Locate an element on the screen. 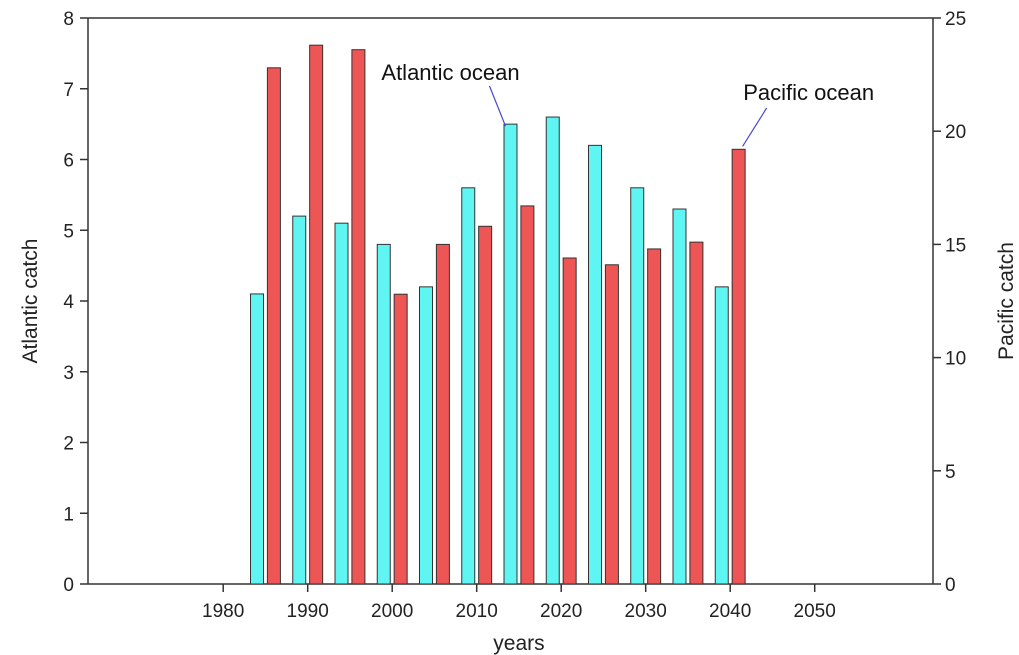  y-right-tick-label: 25 is located at coordinates (955, 19).